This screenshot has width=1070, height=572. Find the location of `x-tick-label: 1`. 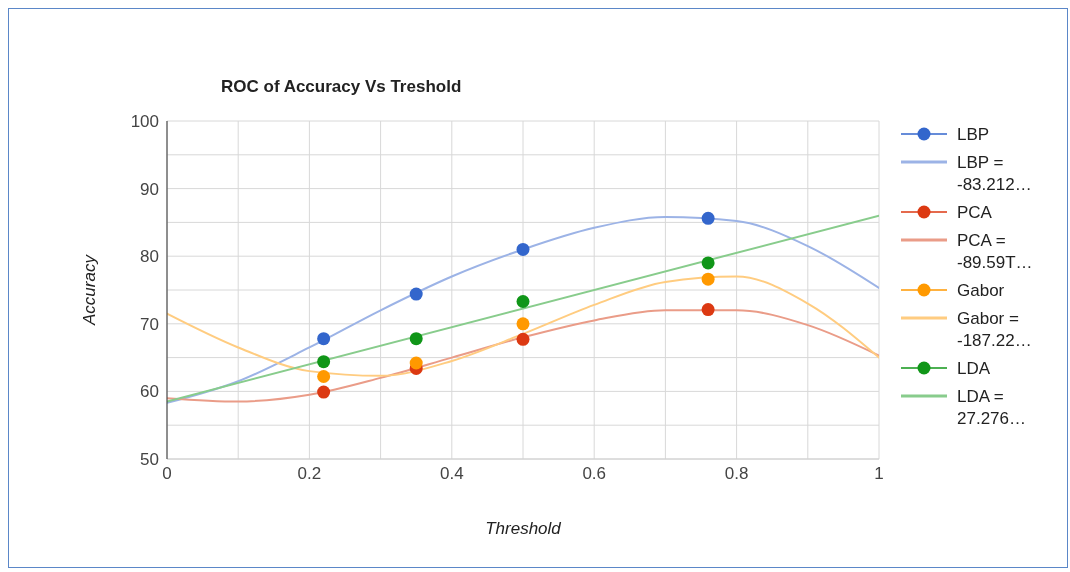

x-tick-label: 1 is located at coordinates (879, 474).